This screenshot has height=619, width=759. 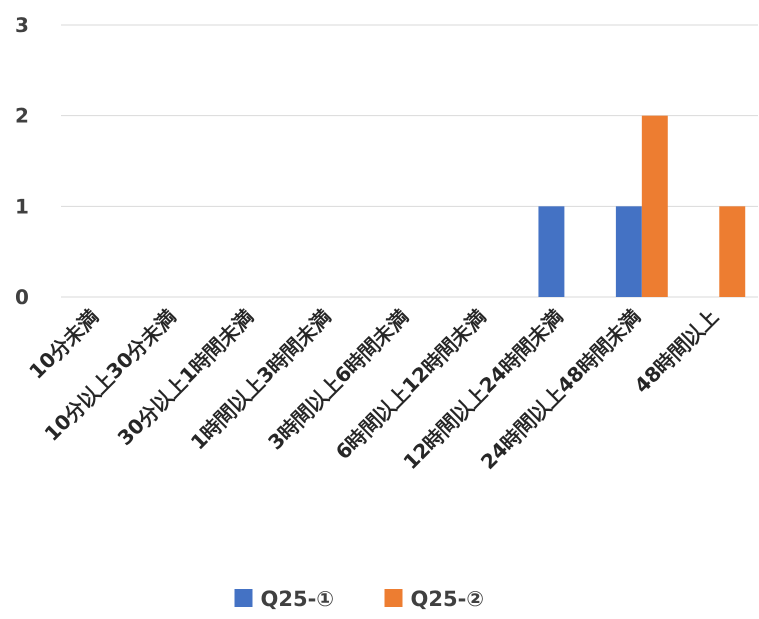 I want to click on legend-label: Q25-②, so click(x=447, y=599).